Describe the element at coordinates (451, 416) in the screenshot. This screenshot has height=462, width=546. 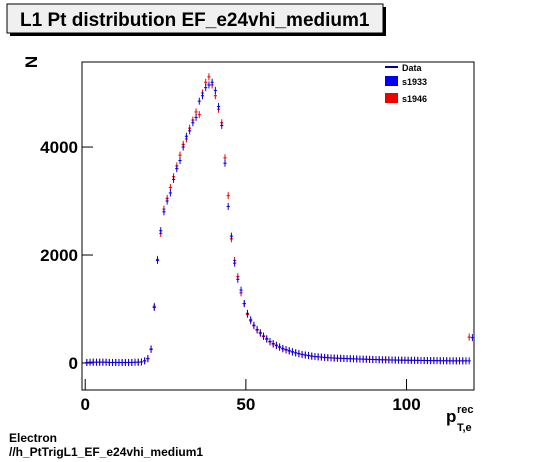
I see `x-axis-label: p` at that location.